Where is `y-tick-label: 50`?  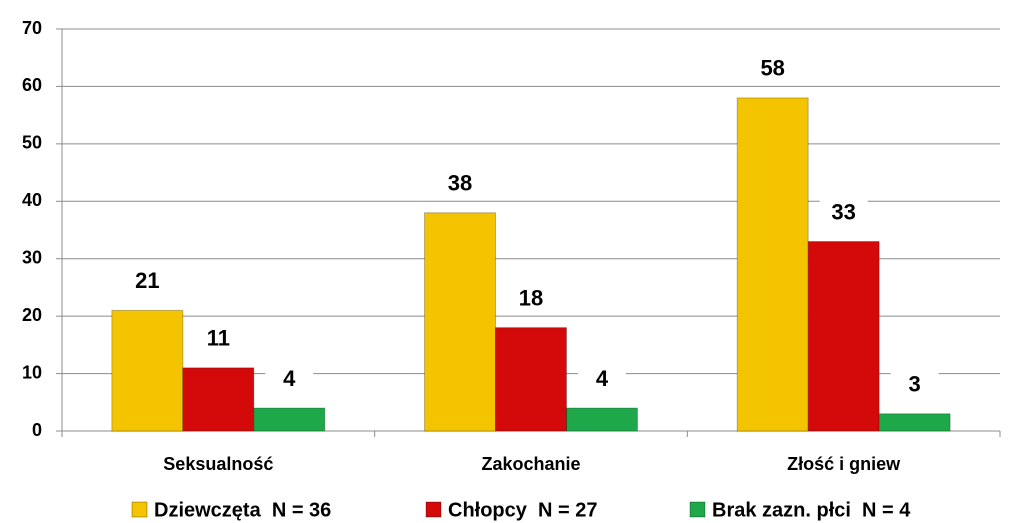 y-tick-label: 50 is located at coordinates (32, 143).